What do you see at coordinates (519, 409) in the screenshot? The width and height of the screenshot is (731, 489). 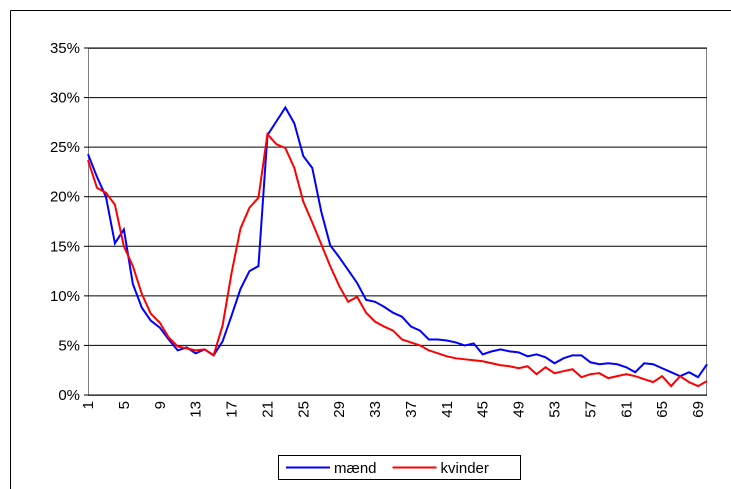 I see `x-tick-label: 49` at bounding box center [519, 409].